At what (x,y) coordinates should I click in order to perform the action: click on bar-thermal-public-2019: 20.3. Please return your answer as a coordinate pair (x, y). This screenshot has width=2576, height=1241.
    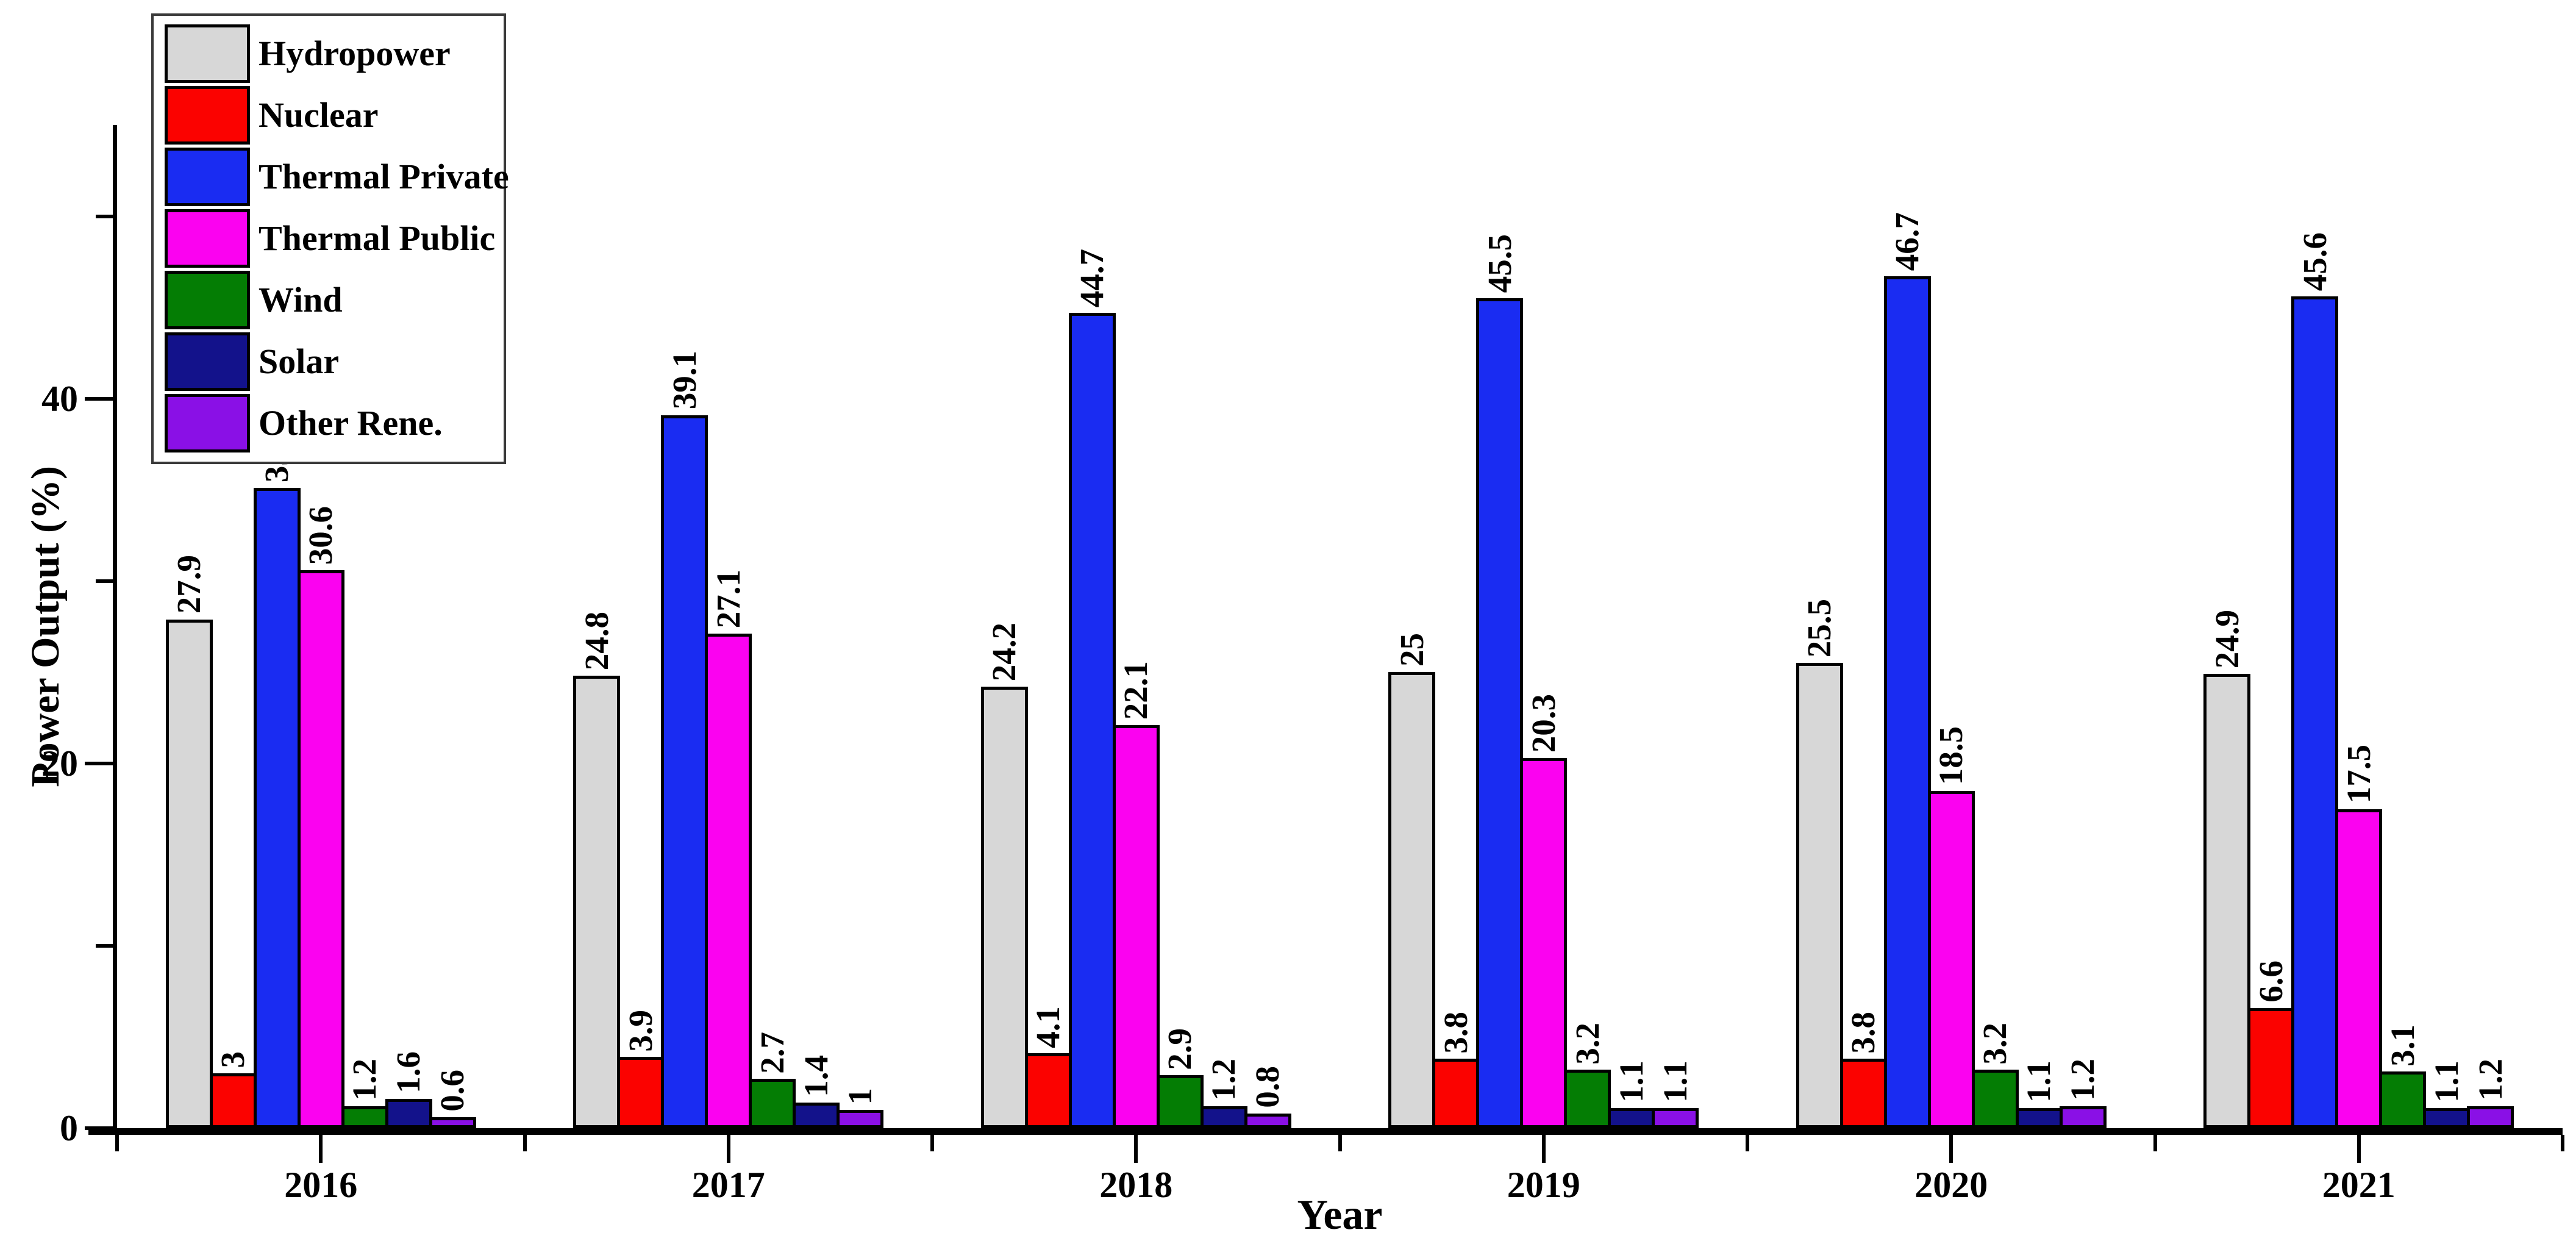
    Looking at the image, I should click on (1544, 911).